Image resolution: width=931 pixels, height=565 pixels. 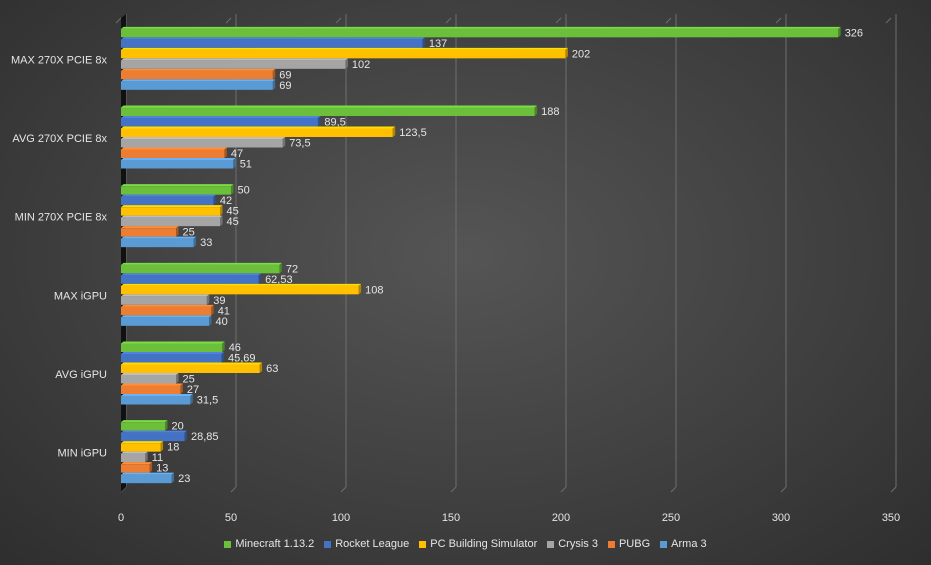 I want to click on x-tick-label: 0, so click(x=121, y=518).